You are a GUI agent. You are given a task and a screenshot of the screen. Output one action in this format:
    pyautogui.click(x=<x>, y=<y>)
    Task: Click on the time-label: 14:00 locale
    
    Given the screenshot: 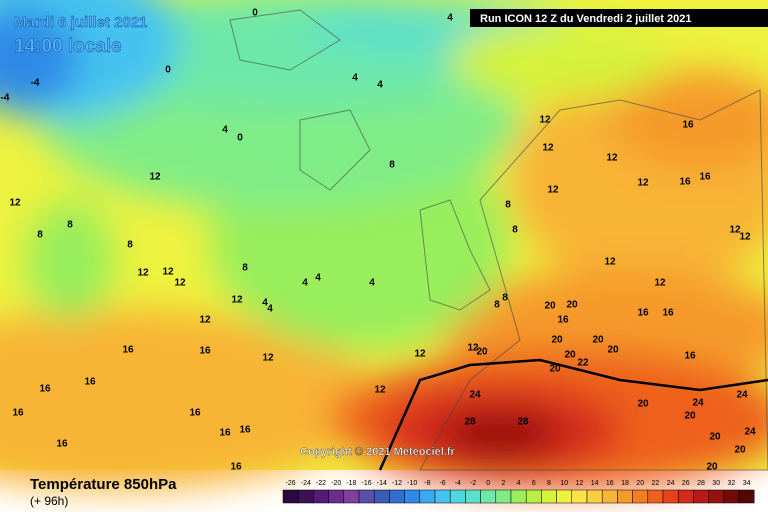 What is the action you would take?
    pyautogui.click(x=68, y=46)
    